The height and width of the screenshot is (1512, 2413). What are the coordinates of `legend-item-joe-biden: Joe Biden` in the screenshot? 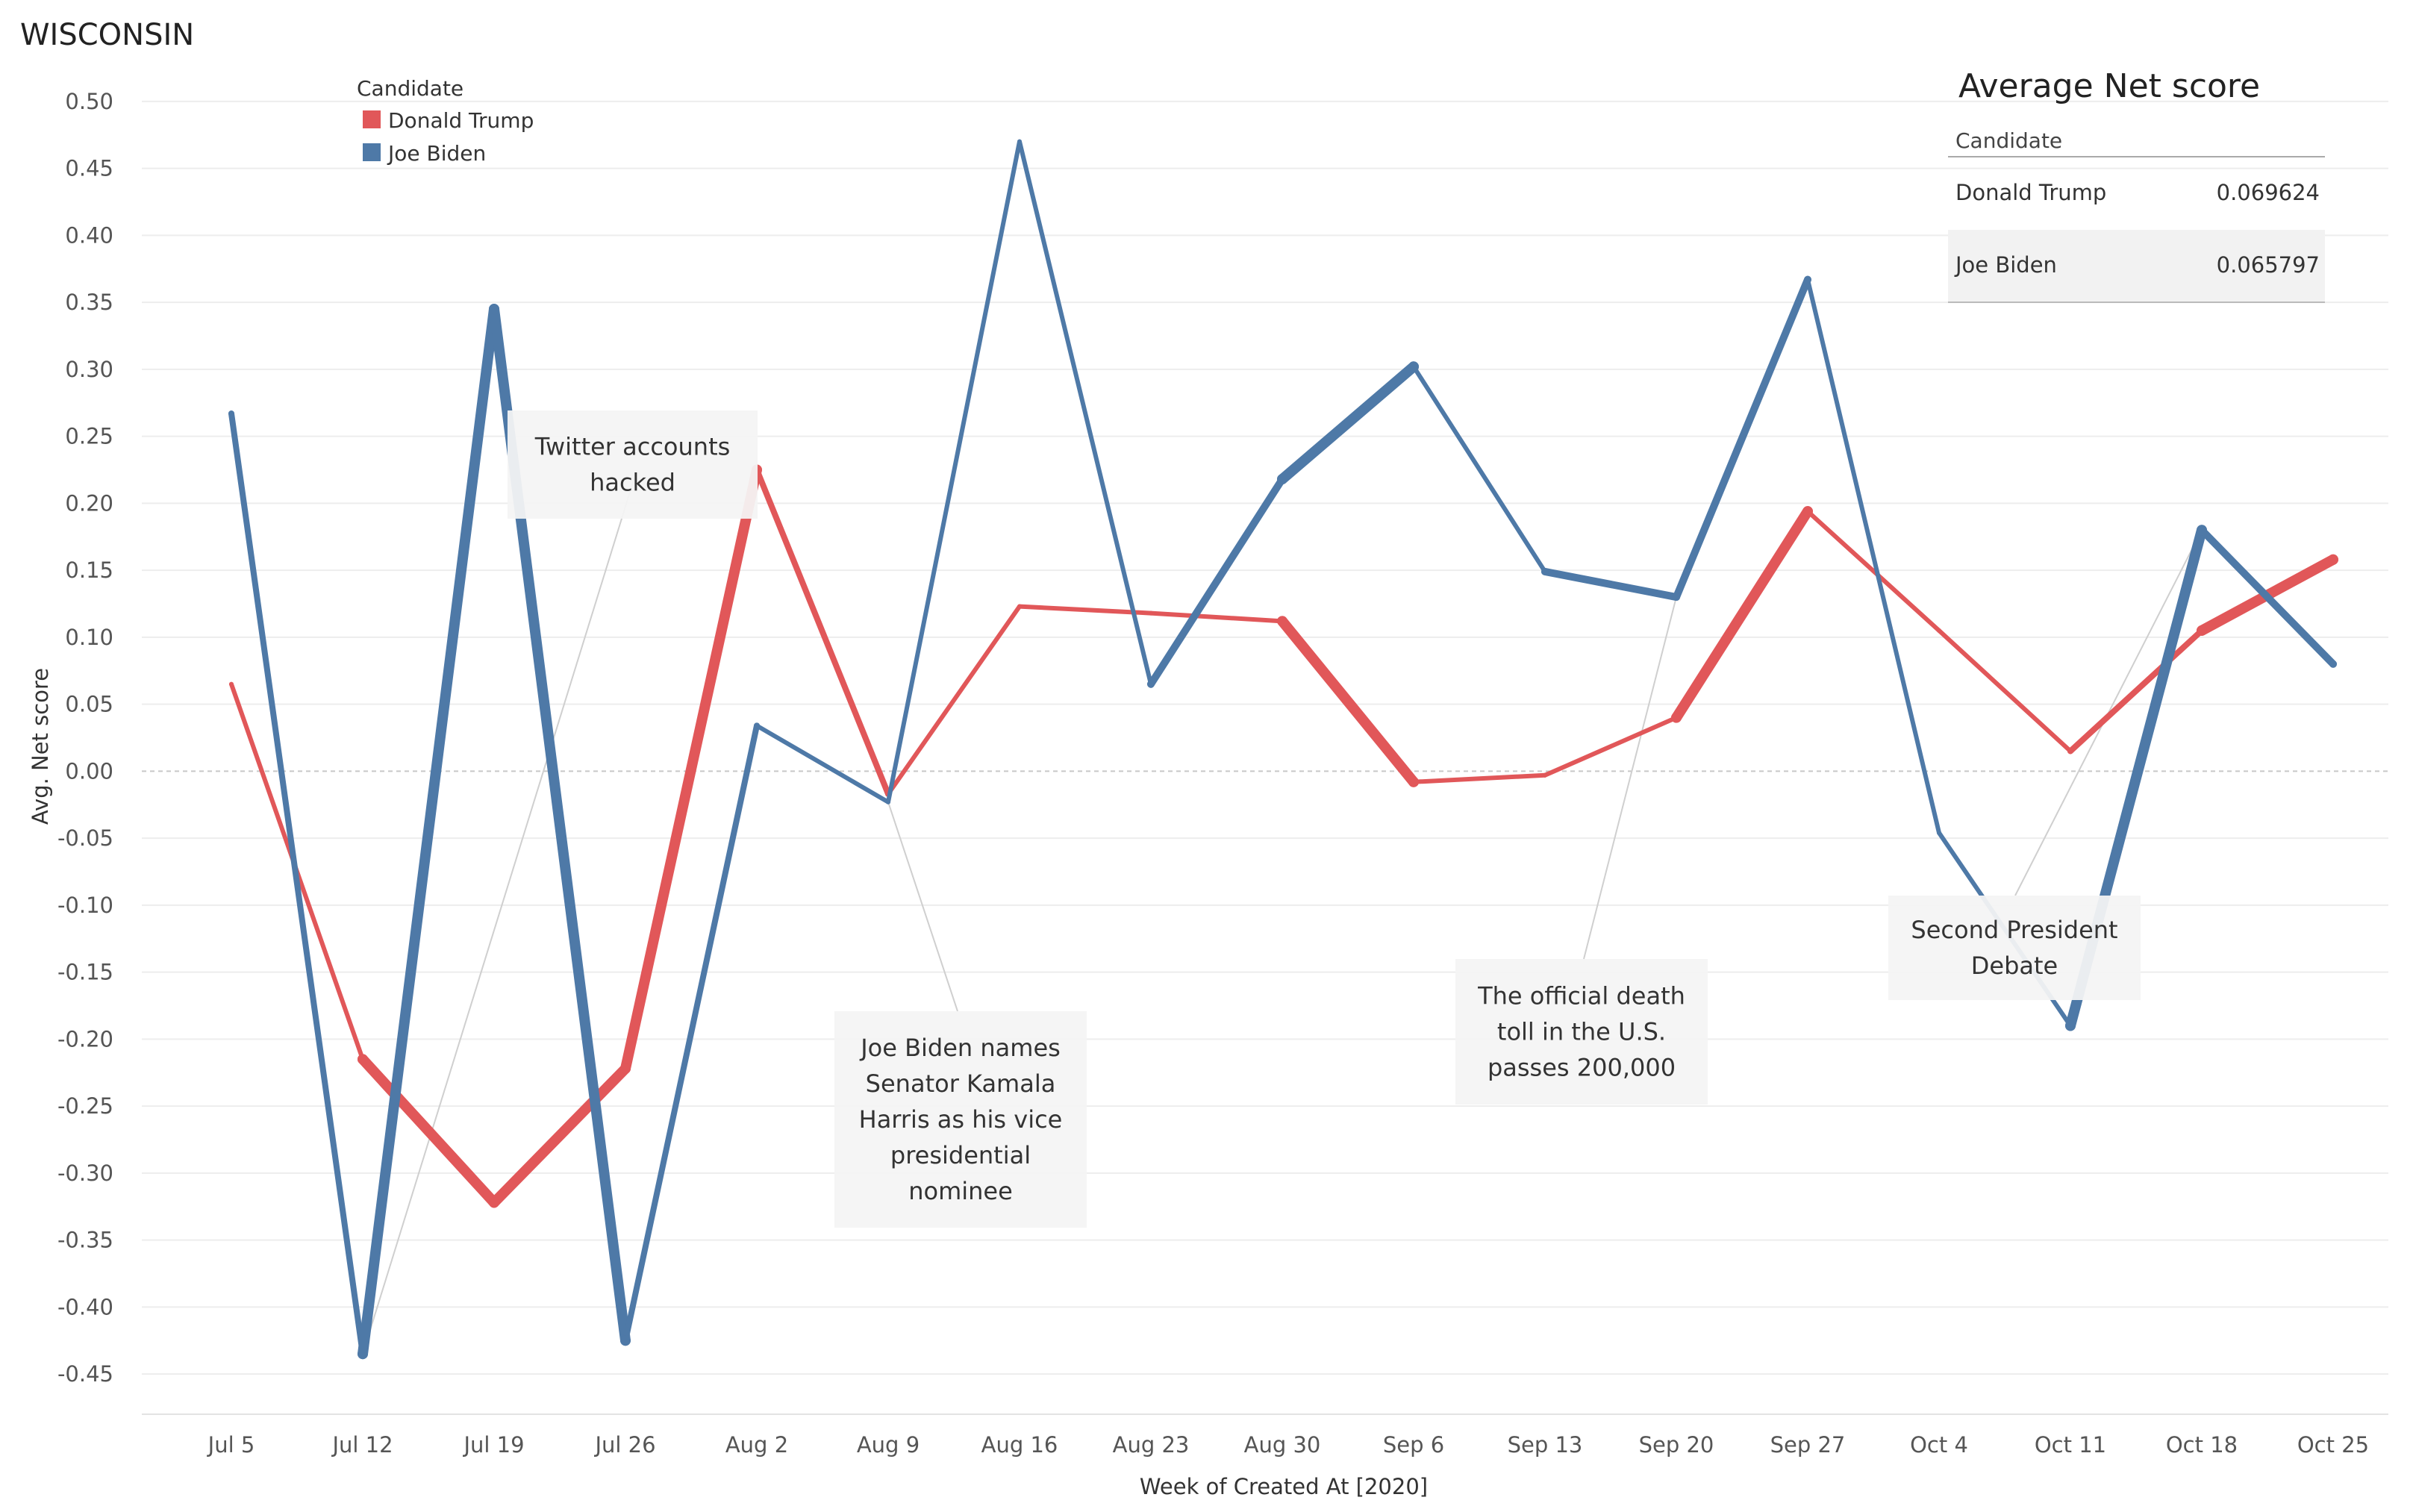 It's located at (424, 153).